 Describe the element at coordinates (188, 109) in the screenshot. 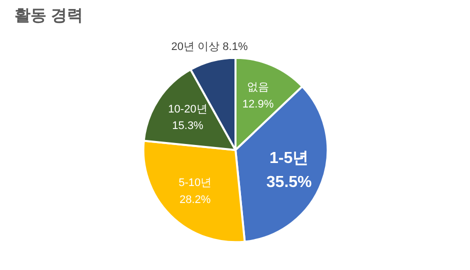

I see `slice-label: 10-20년` at that location.